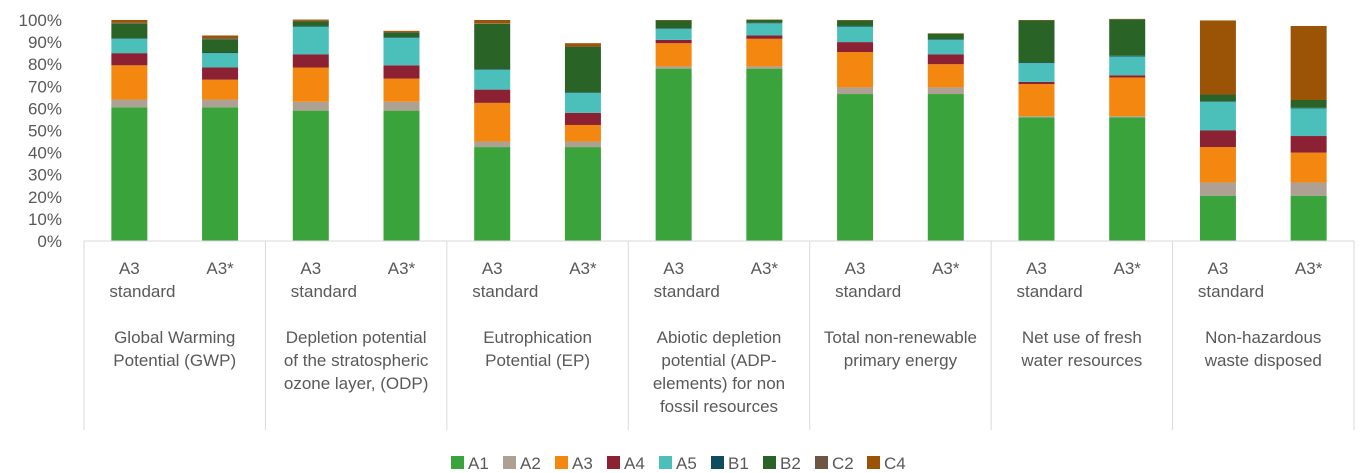  Describe the element at coordinates (40, 131) in the screenshot. I see `y-axis: 0% 10% 20% 30% 40% 50% 60% 70% 80% 90% 100%` at that location.